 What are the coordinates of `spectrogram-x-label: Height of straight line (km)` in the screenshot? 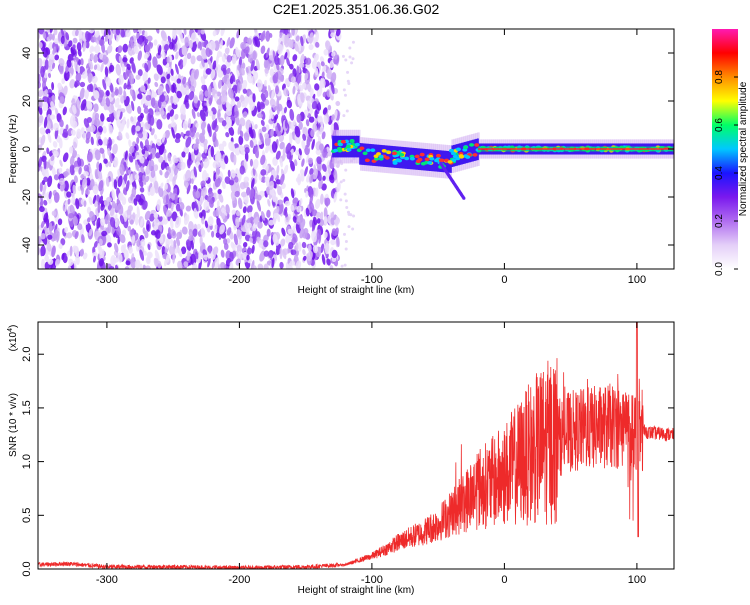 It's located at (356, 290).